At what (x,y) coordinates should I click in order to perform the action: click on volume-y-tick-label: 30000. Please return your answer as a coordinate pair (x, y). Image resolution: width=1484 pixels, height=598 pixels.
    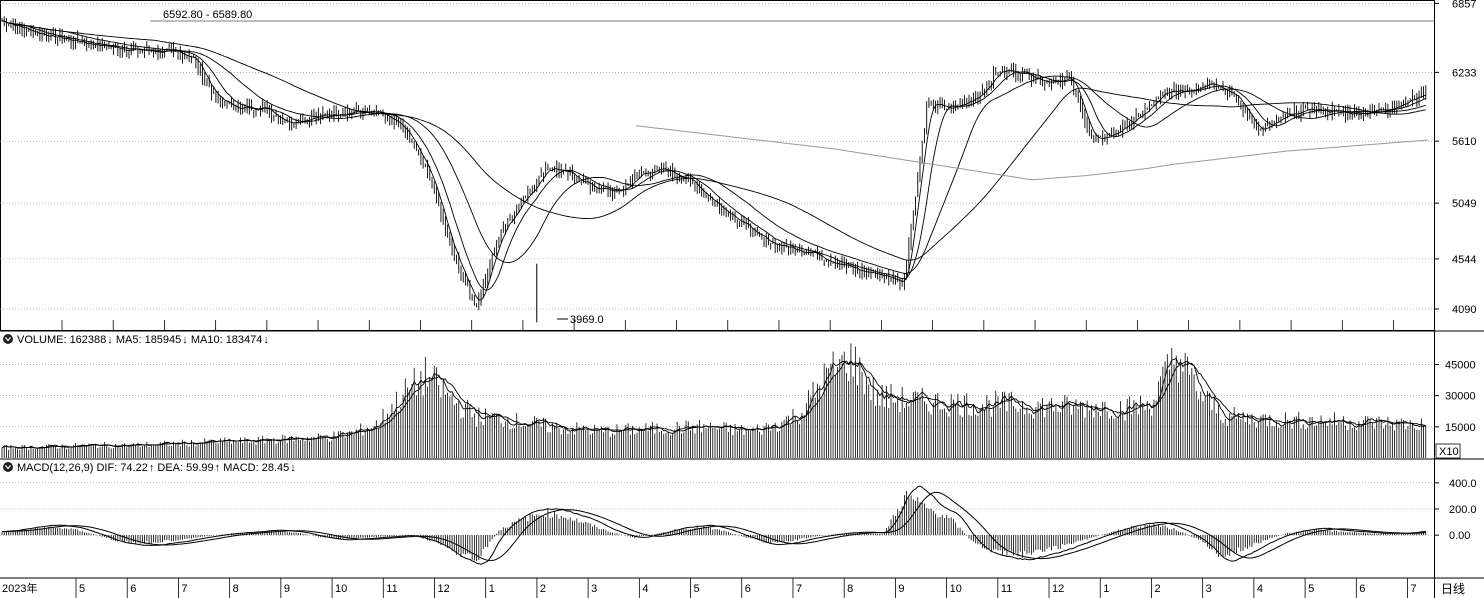
    Looking at the image, I should click on (1460, 397).